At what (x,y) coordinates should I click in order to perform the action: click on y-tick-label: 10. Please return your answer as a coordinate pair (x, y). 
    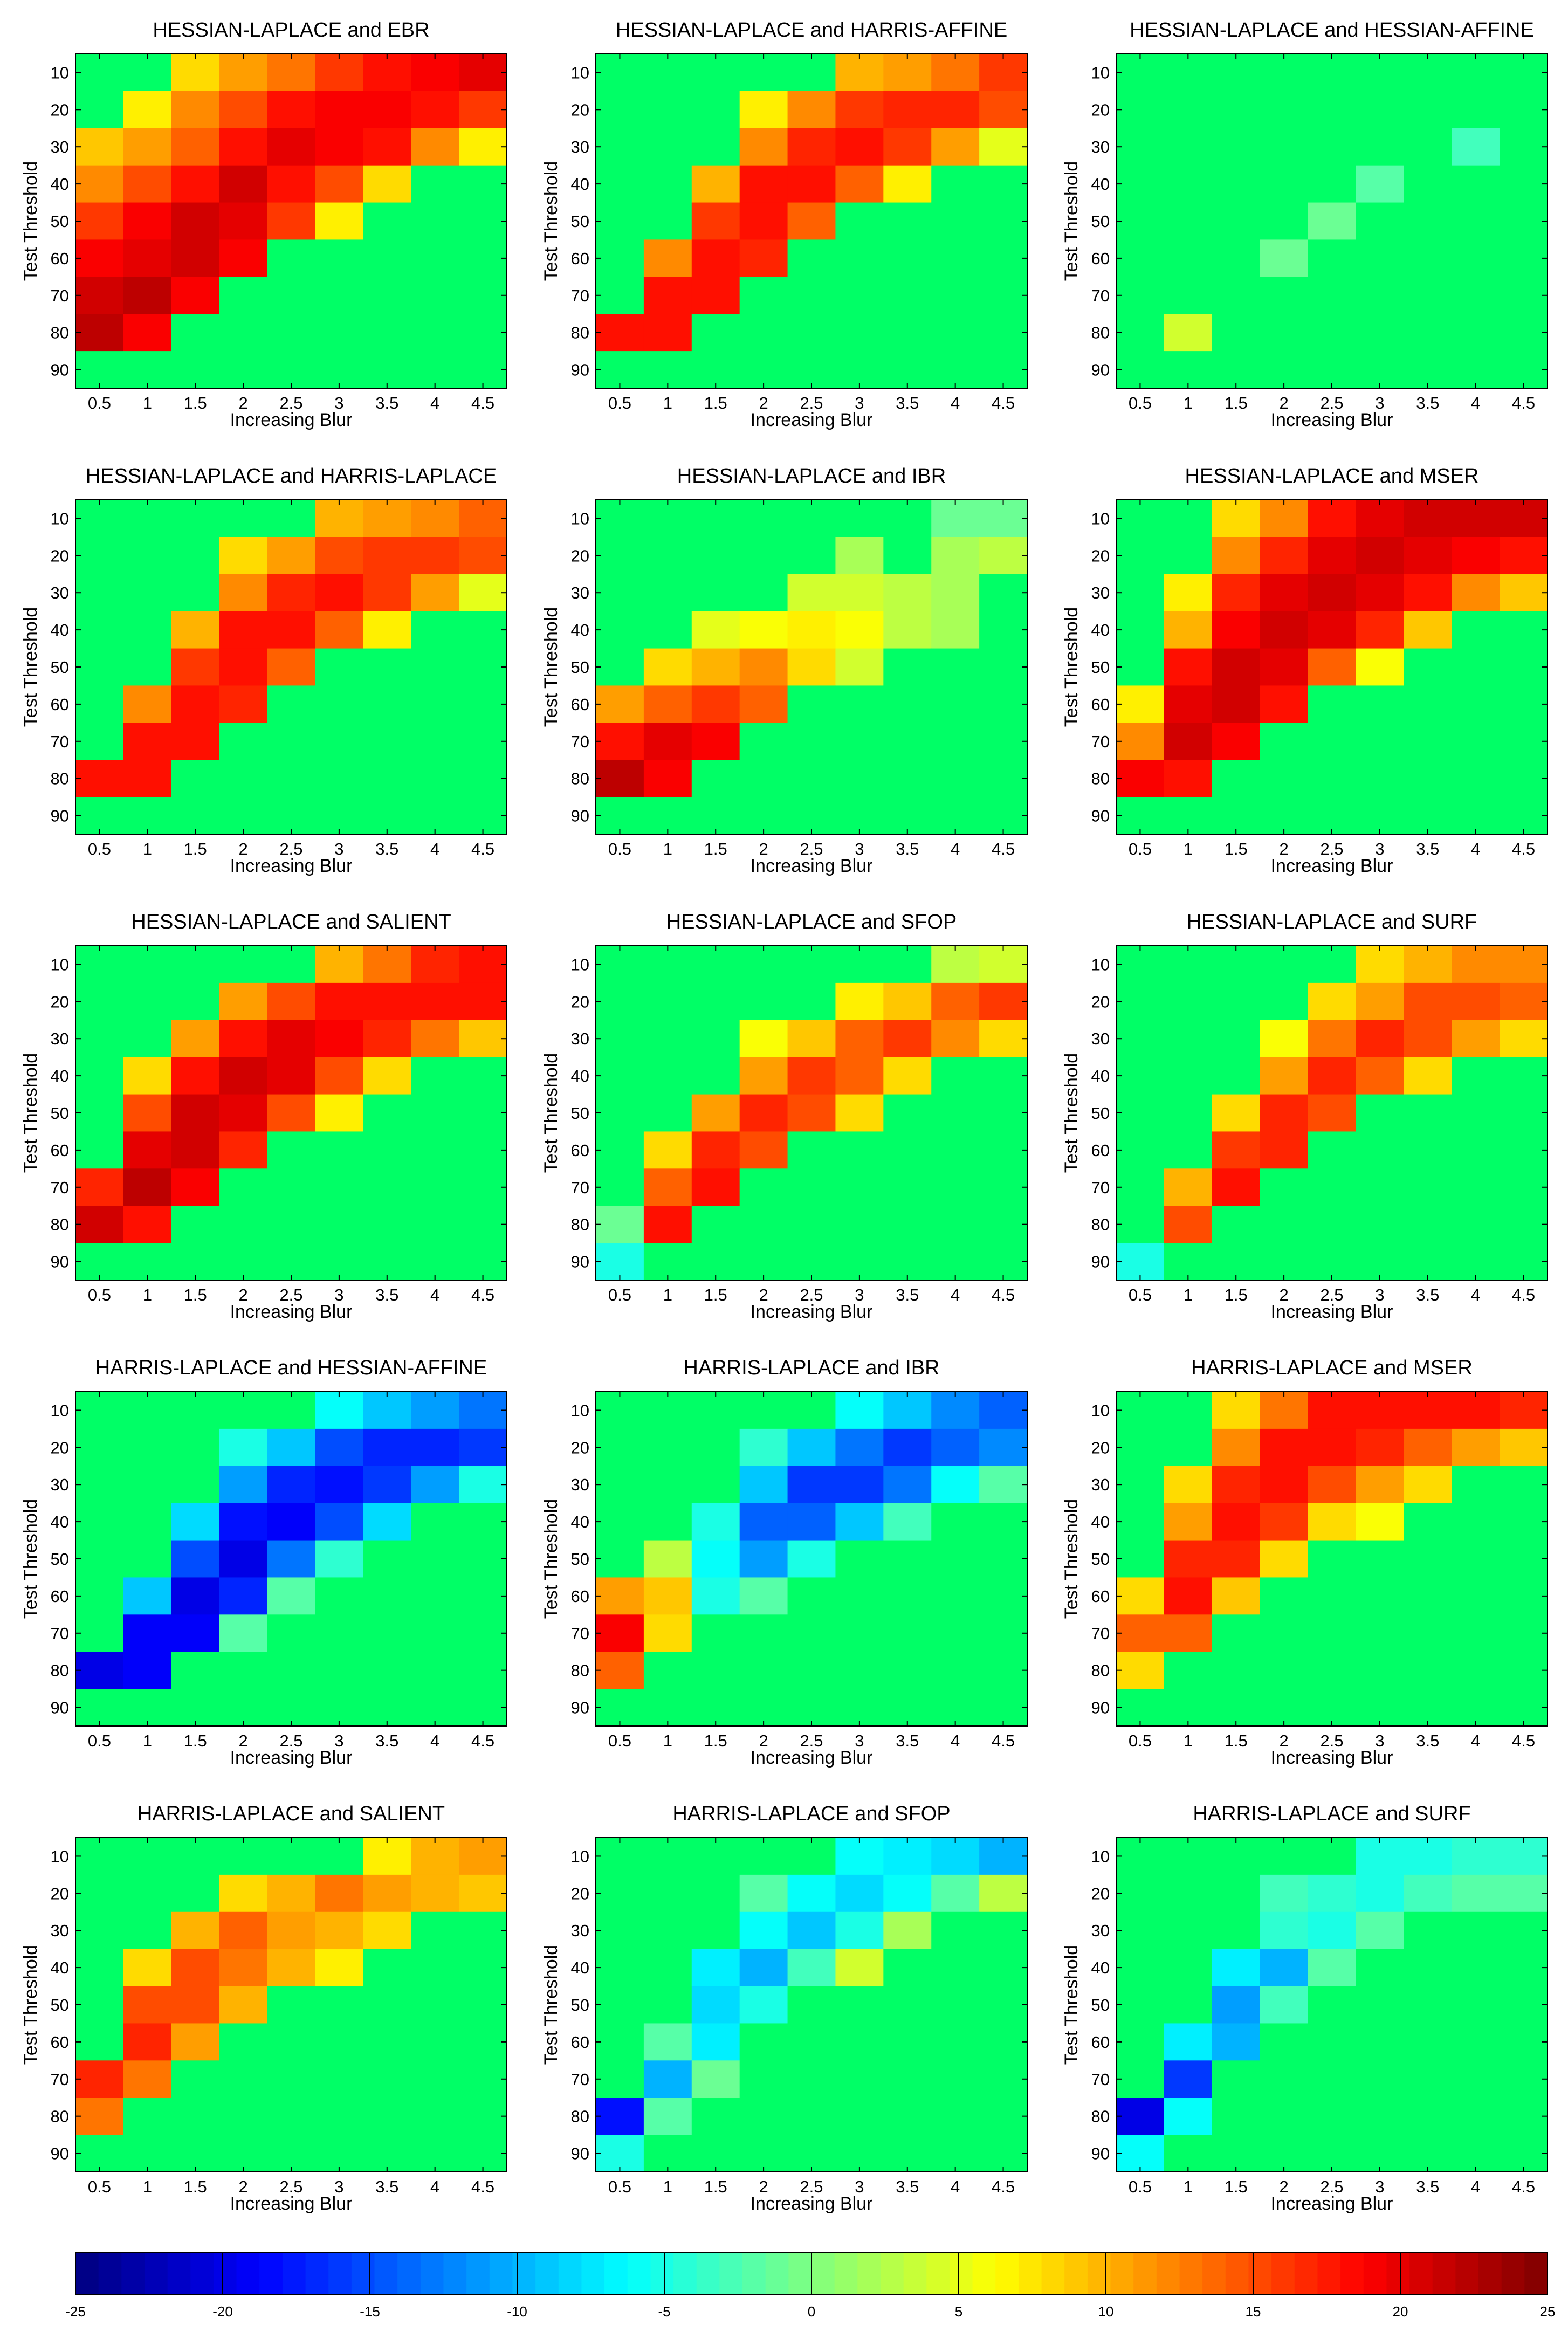
    Looking at the image, I should click on (1100, 72).